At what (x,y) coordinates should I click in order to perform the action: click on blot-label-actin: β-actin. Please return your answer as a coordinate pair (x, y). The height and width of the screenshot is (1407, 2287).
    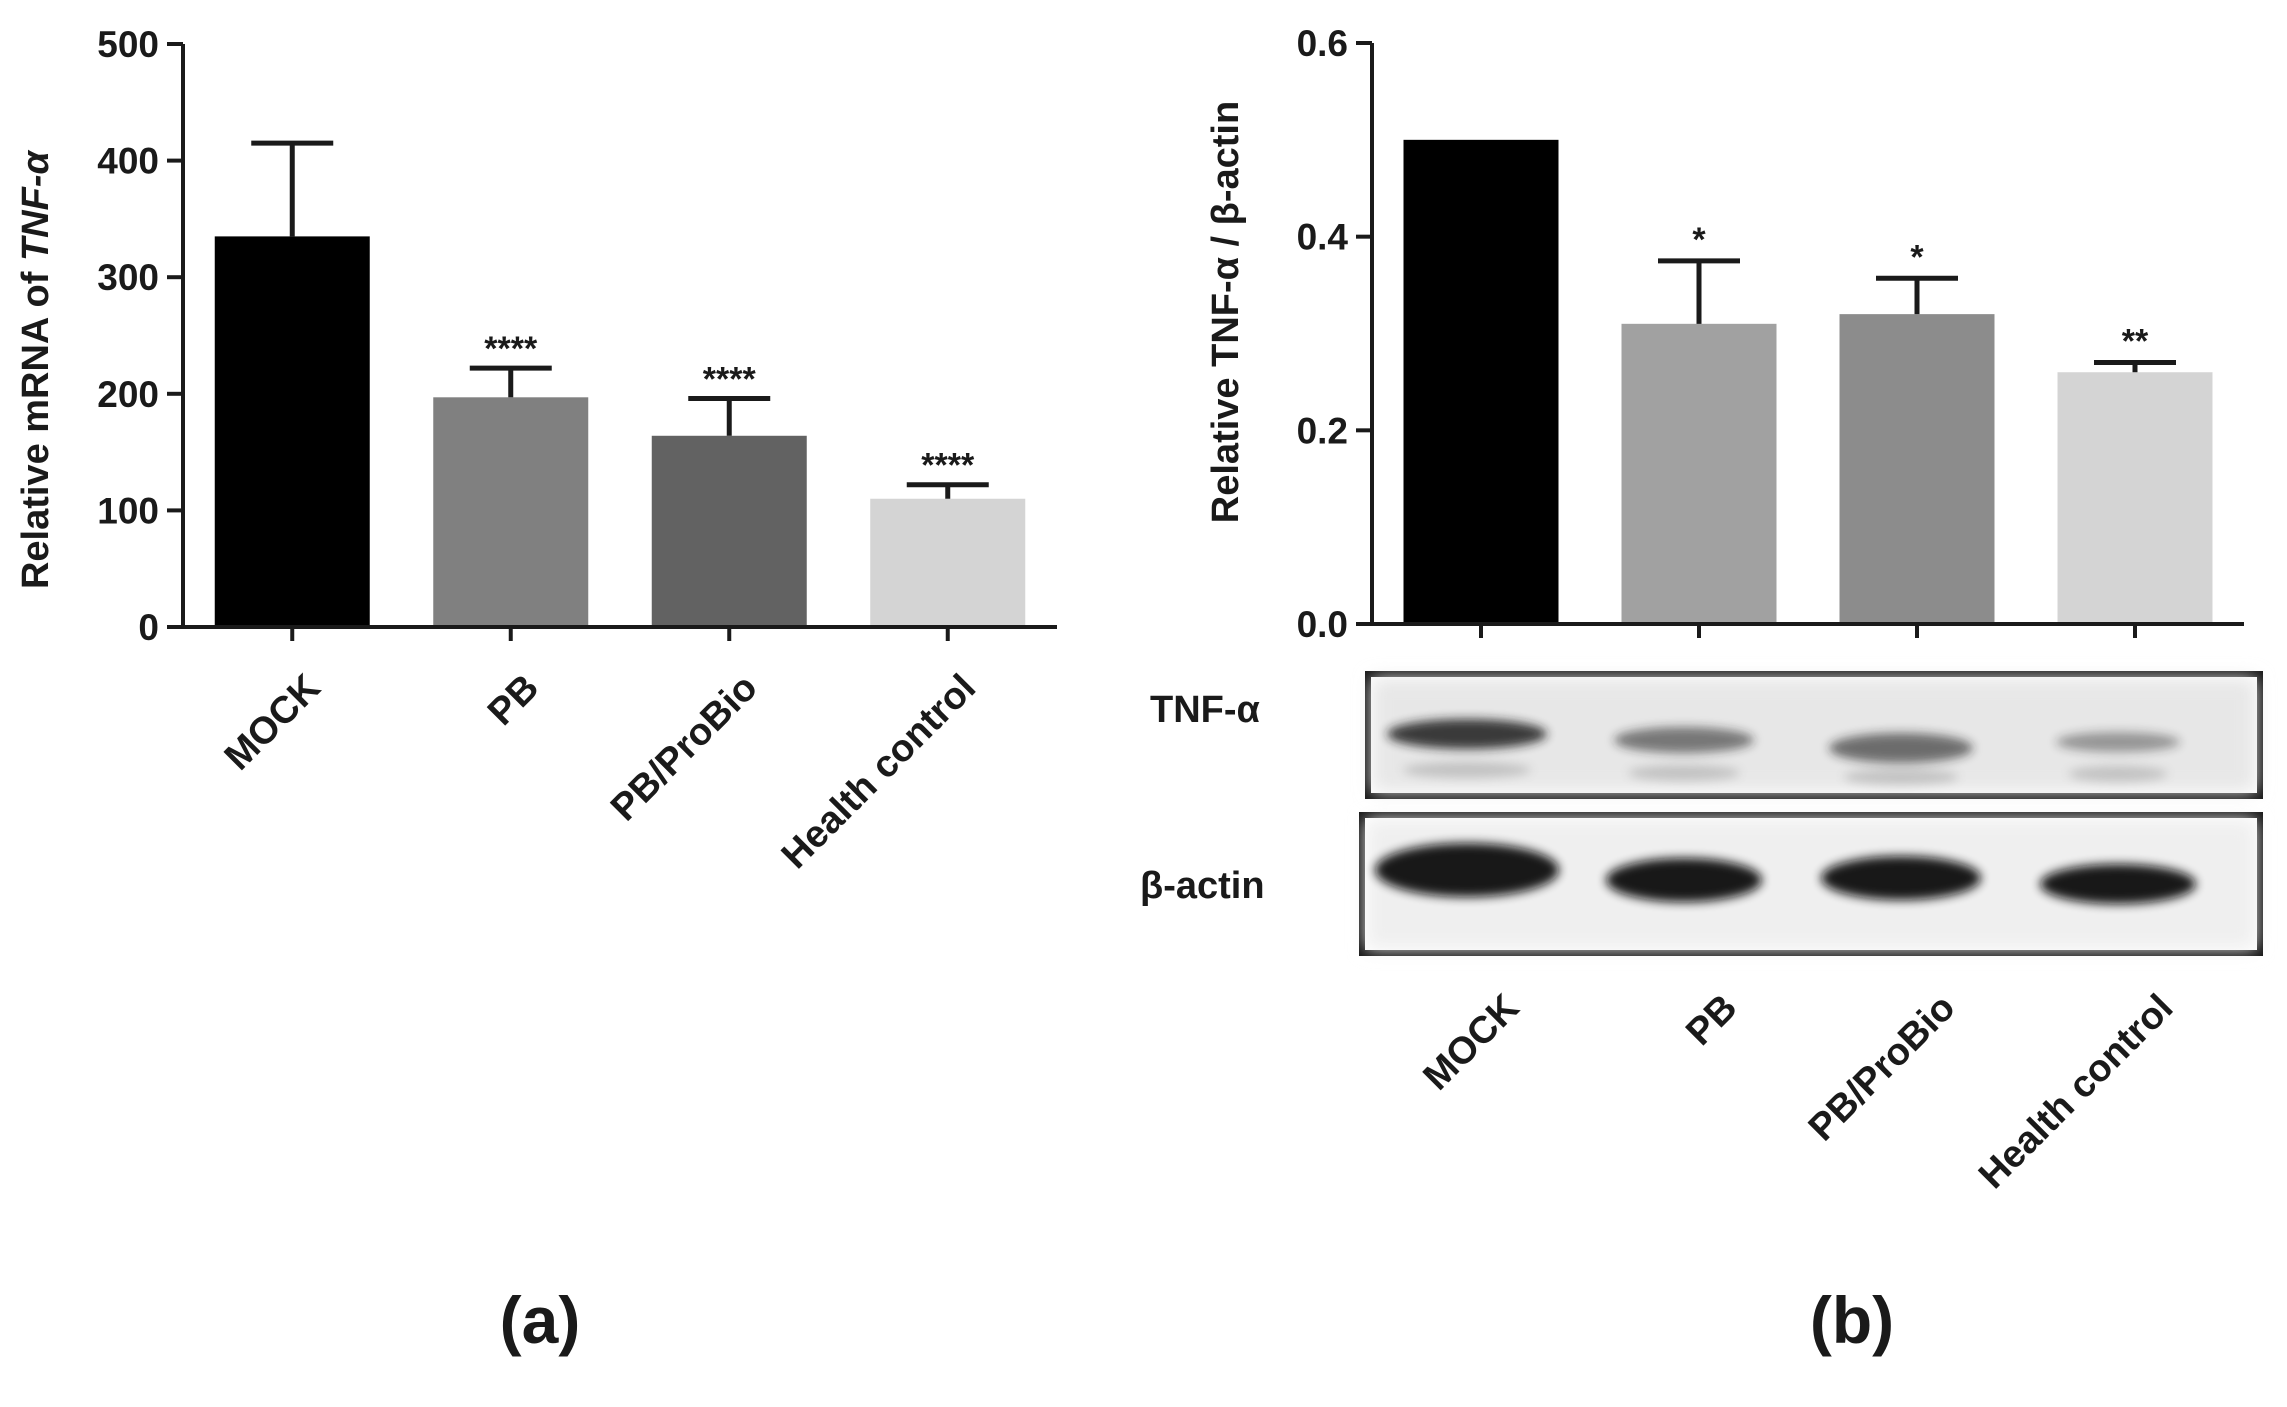
    Looking at the image, I should click on (1202, 886).